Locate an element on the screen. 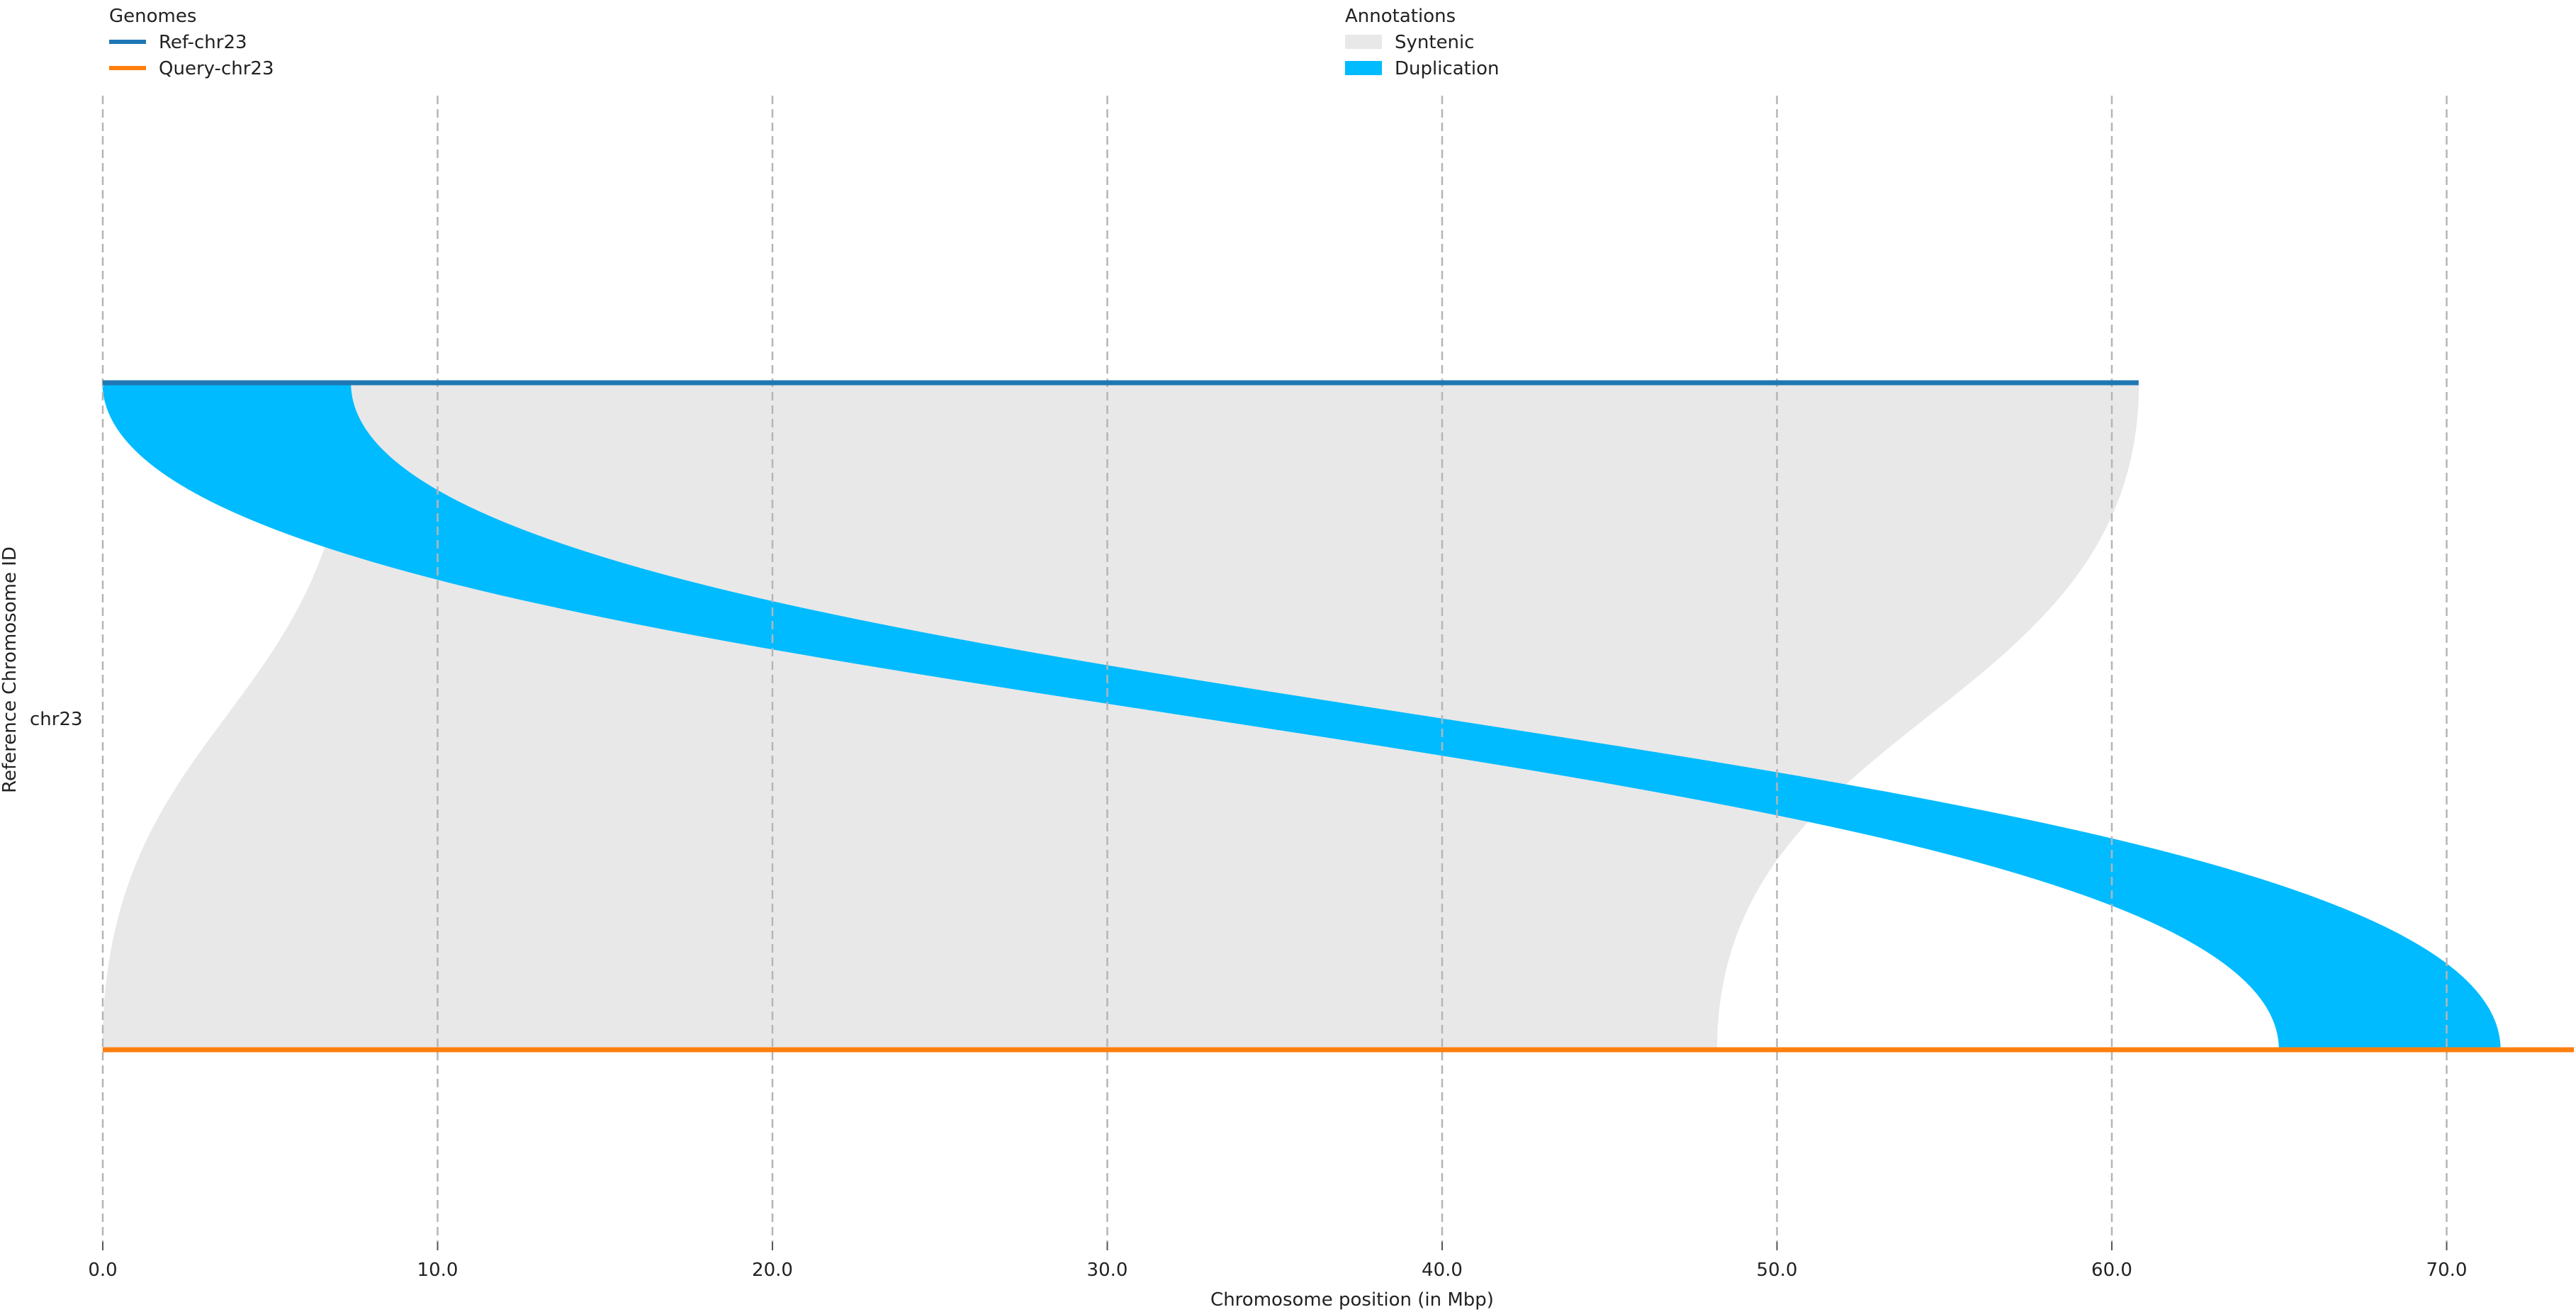 This screenshot has width=2576, height=1312. x-tick-label: 70.0 is located at coordinates (2447, 1270).